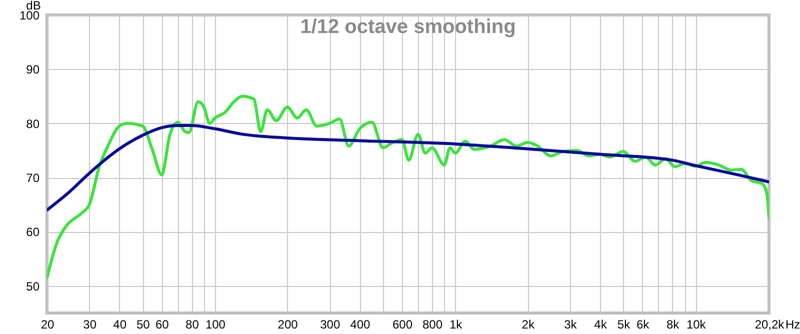 Image resolution: width=800 pixels, height=334 pixels. Describe the element at coordinates (402, 325) in the screenshot. I see `x-tick-label: 600` at that location.